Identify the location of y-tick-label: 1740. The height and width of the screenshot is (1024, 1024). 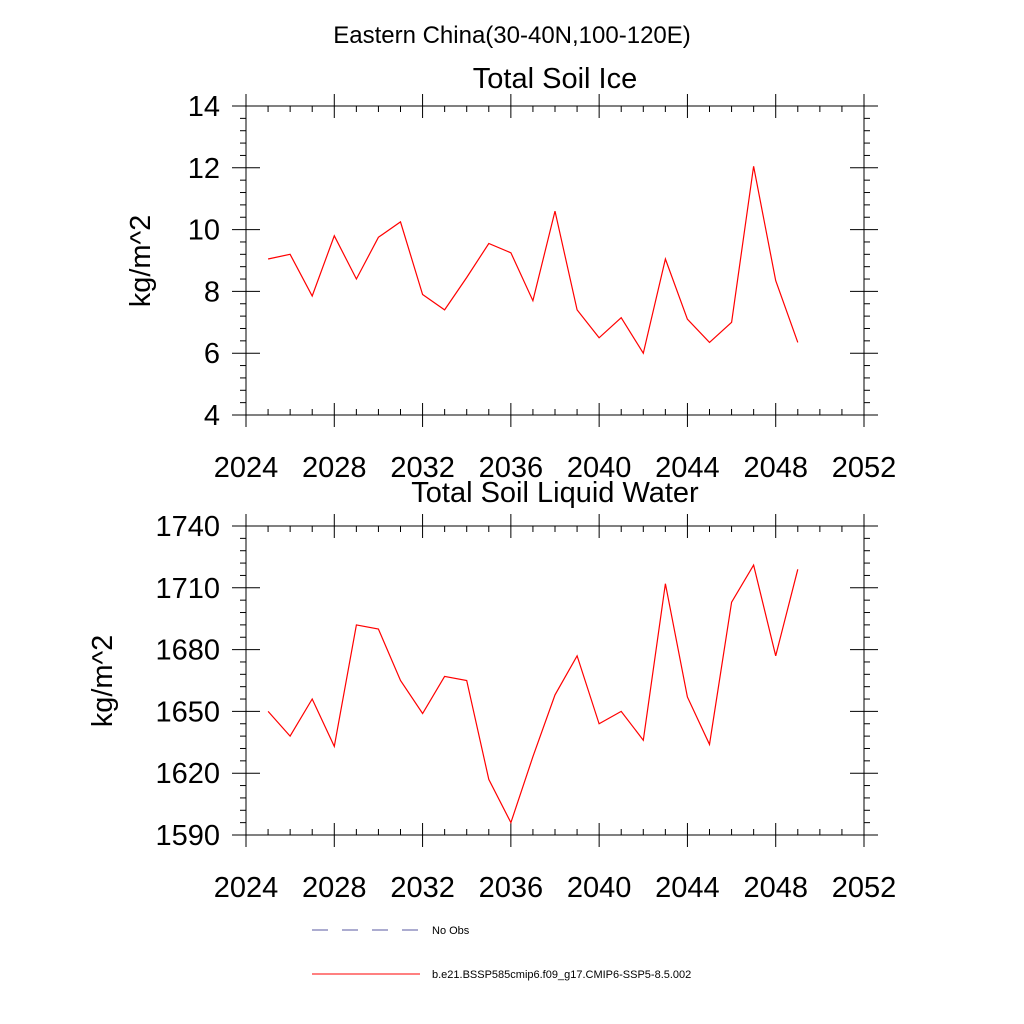
(187, 527).